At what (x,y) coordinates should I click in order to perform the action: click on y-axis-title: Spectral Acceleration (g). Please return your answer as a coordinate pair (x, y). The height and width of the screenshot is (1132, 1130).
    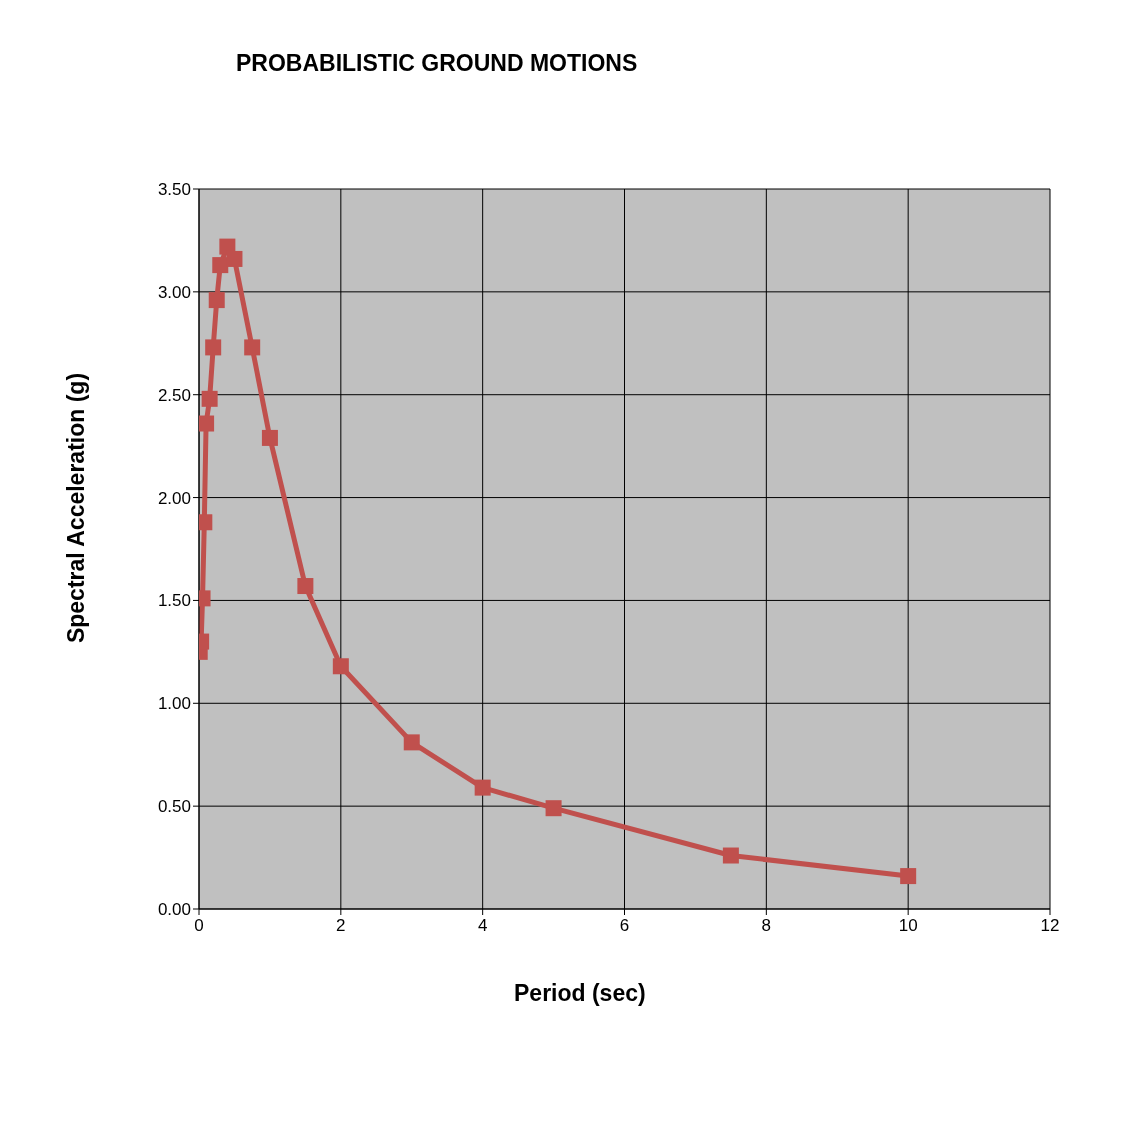
    Looking at the image, I should click on (76, 508).